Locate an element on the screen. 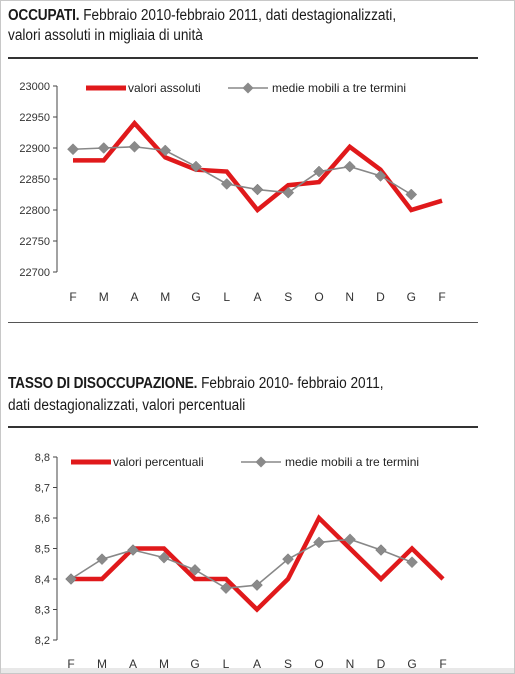  chart1-subtitle: valori assoluti in migliaia di unità is located at coordinates (105, 35).